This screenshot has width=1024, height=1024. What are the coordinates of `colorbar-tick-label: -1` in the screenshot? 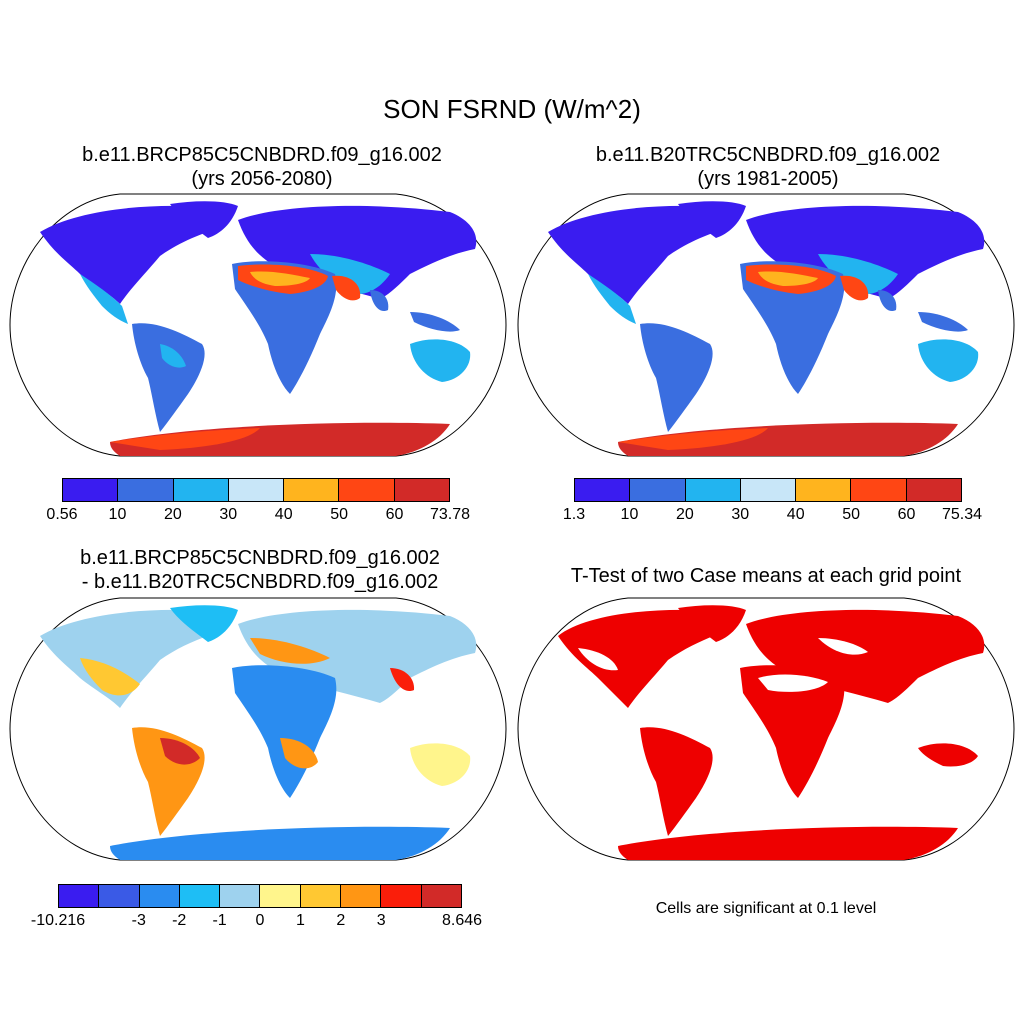 It's located at (219, 920).